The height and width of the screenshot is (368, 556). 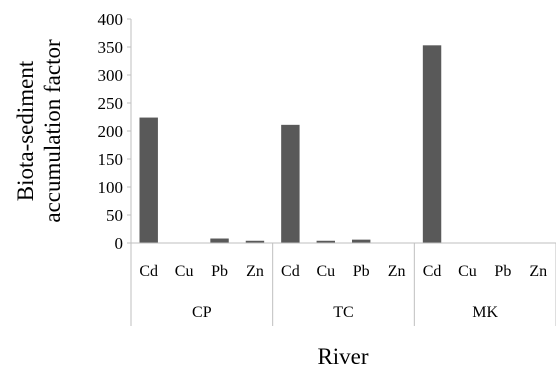 What do you see at coordinates (290, 183) in the screenshot?
I see `bar-tc-cd` at bounding box center [290, 183].